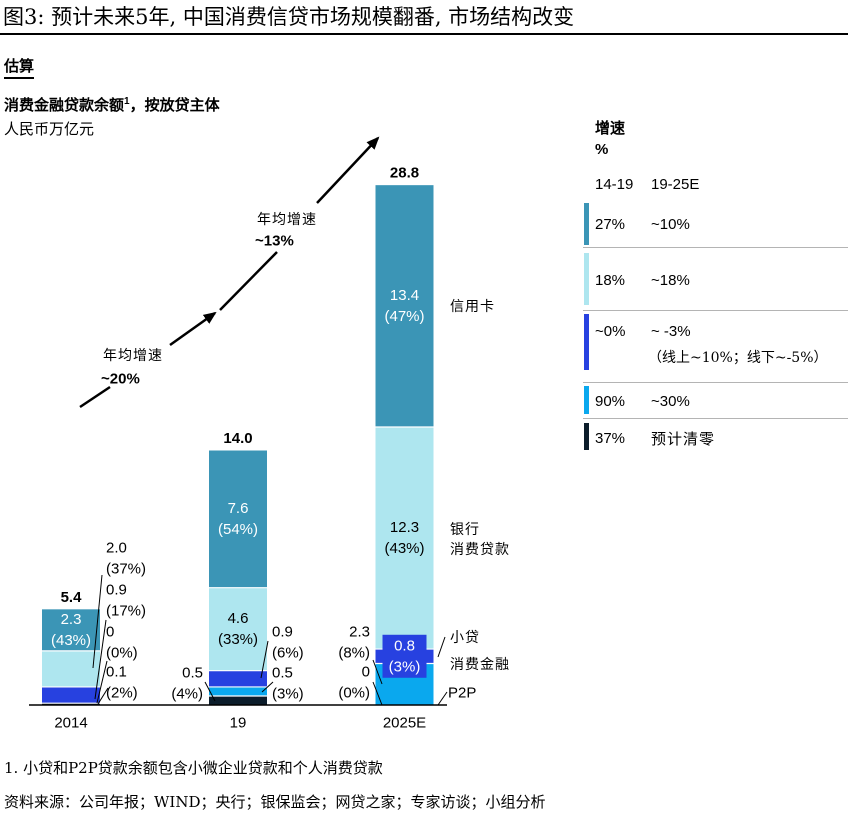 The image size is (848, 815). Describe the element at coordinates (187, 694) in the screenshot. I see `bar-share-label: (4%)` at that location.